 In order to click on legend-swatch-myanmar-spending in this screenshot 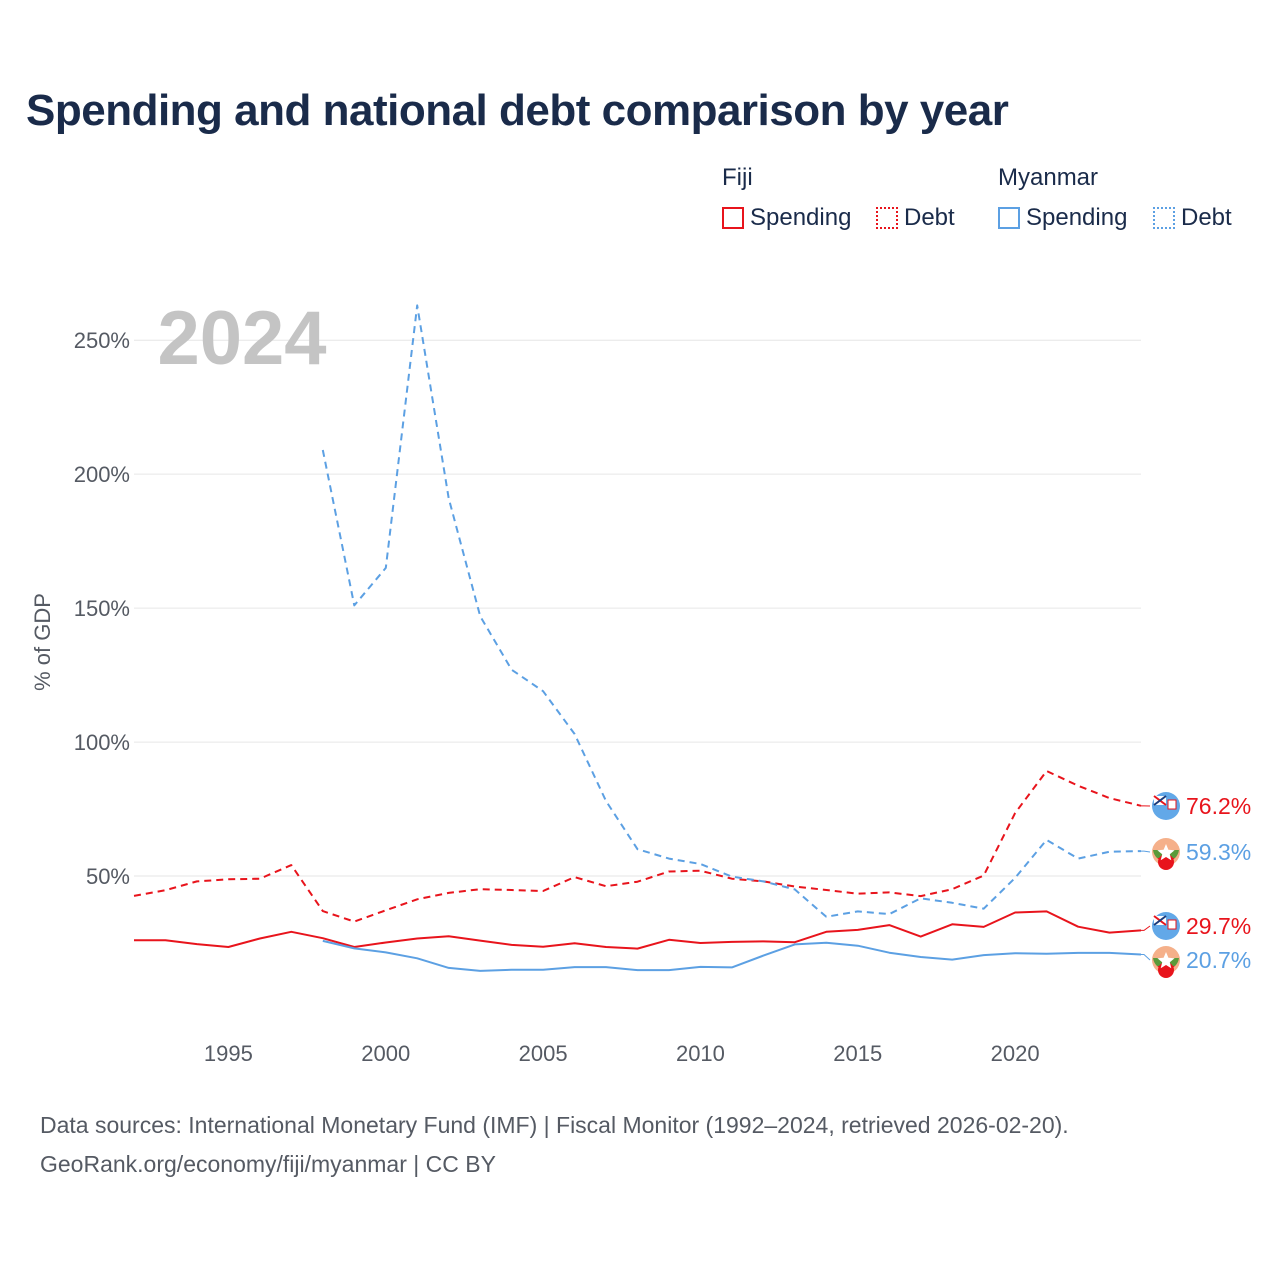, I will do `click(1009, 218)`.